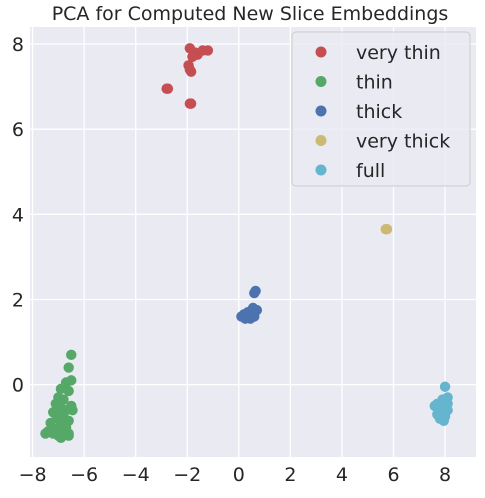 Image resolution: width=485 pixels, height=498 pixels. What do you see at coordinates (379, 112) in the screenshot?
I see `legend-label: thick` at bounding box center [379, 112].